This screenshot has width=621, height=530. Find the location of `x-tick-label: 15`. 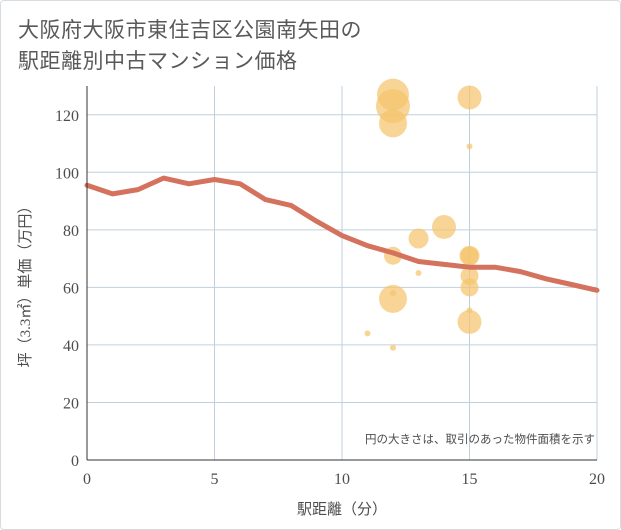

x-tick-label: 15 is located at coordinates (470, 479).